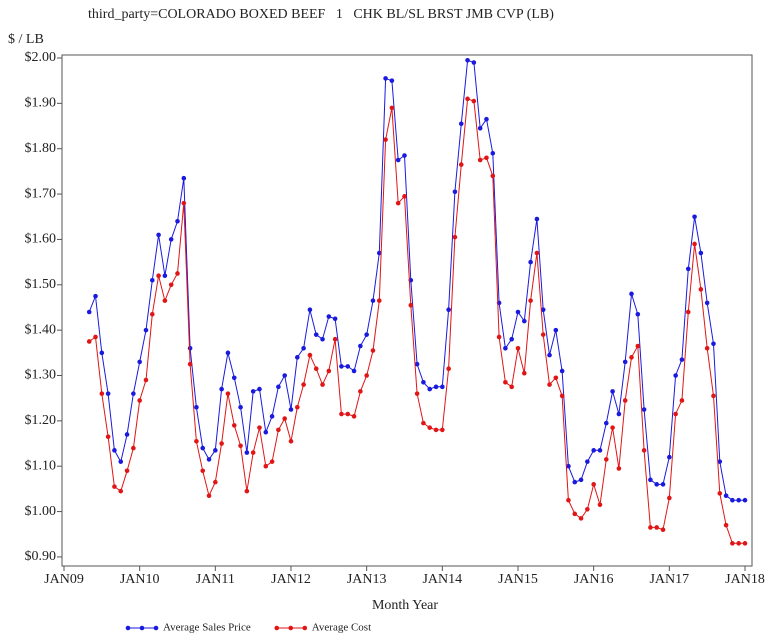 The width and height of the screenshot is (767, 638). I want to click on legend-item: Average Cost, so click(322, 628).